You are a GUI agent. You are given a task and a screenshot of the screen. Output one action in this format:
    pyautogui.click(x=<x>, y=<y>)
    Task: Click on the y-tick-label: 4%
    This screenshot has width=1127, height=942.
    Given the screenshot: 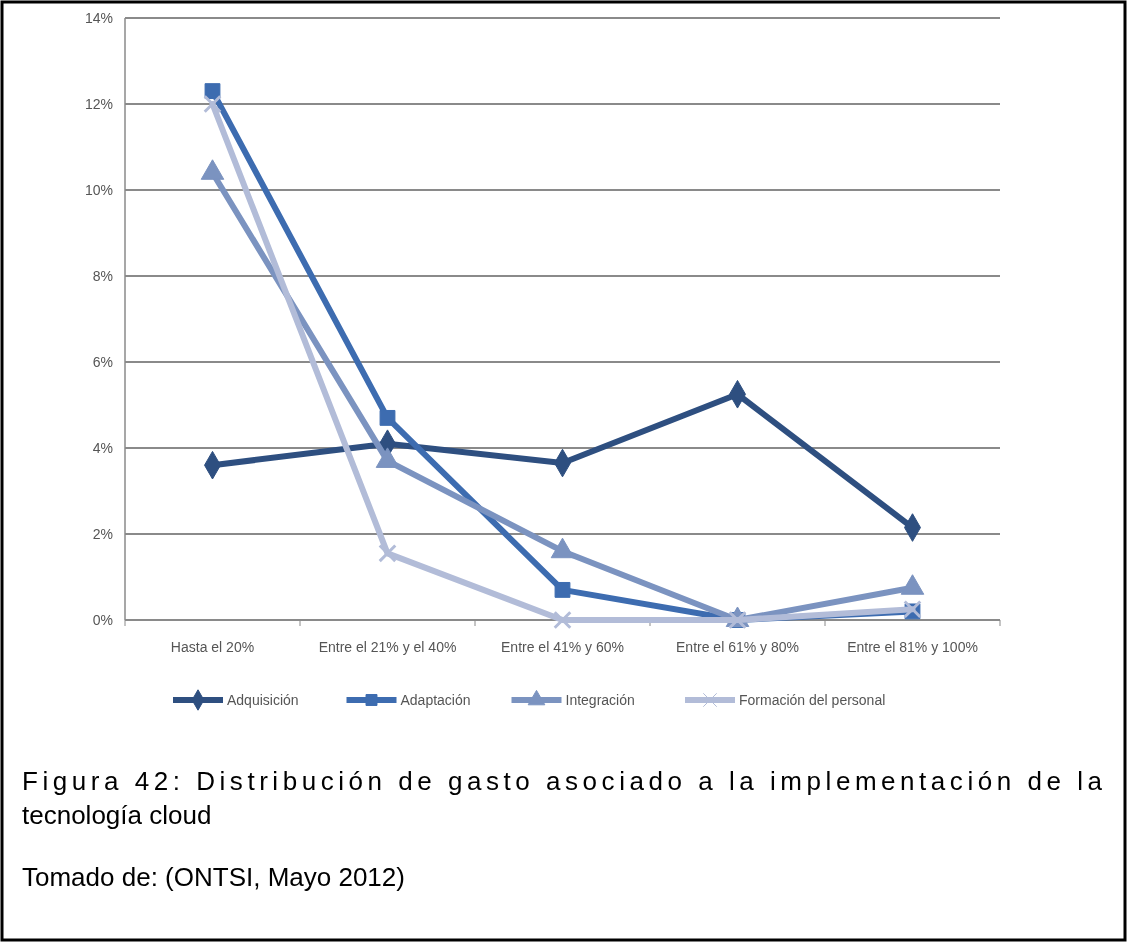 What is the action you would take?
    pyautogui.click(x=102, y=447)
    